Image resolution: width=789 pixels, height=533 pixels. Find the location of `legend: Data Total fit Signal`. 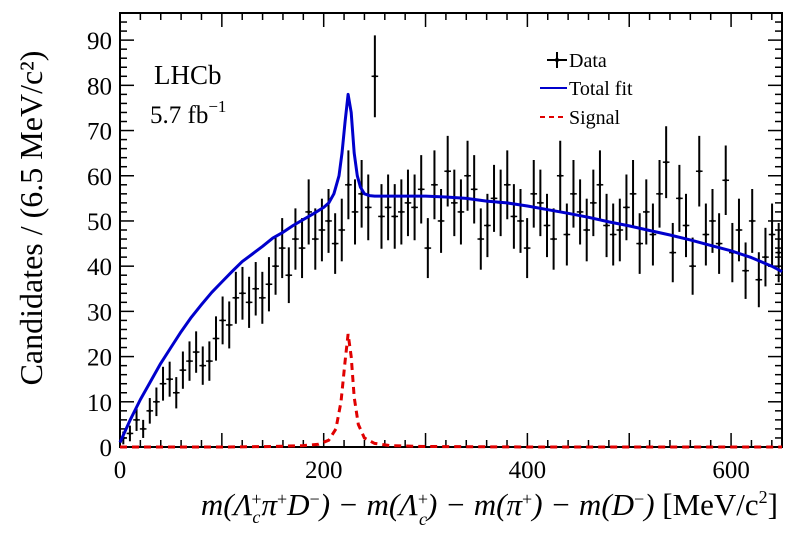

legend: Data Total fit Signal is located at coordinates (586, 89).